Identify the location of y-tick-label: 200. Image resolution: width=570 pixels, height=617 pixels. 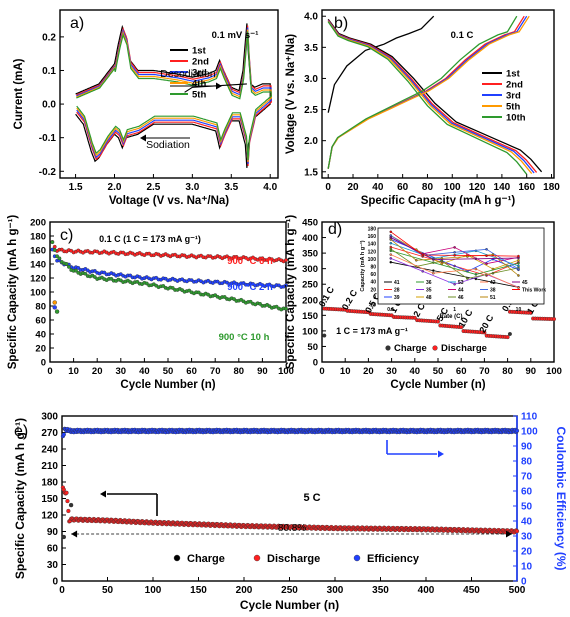
(38, 223).